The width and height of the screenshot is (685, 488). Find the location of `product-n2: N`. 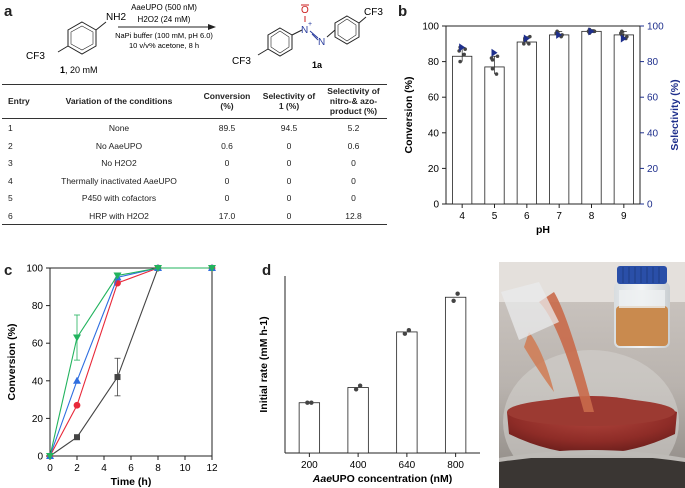

product-n2: N is located at coordinates (321, 42).